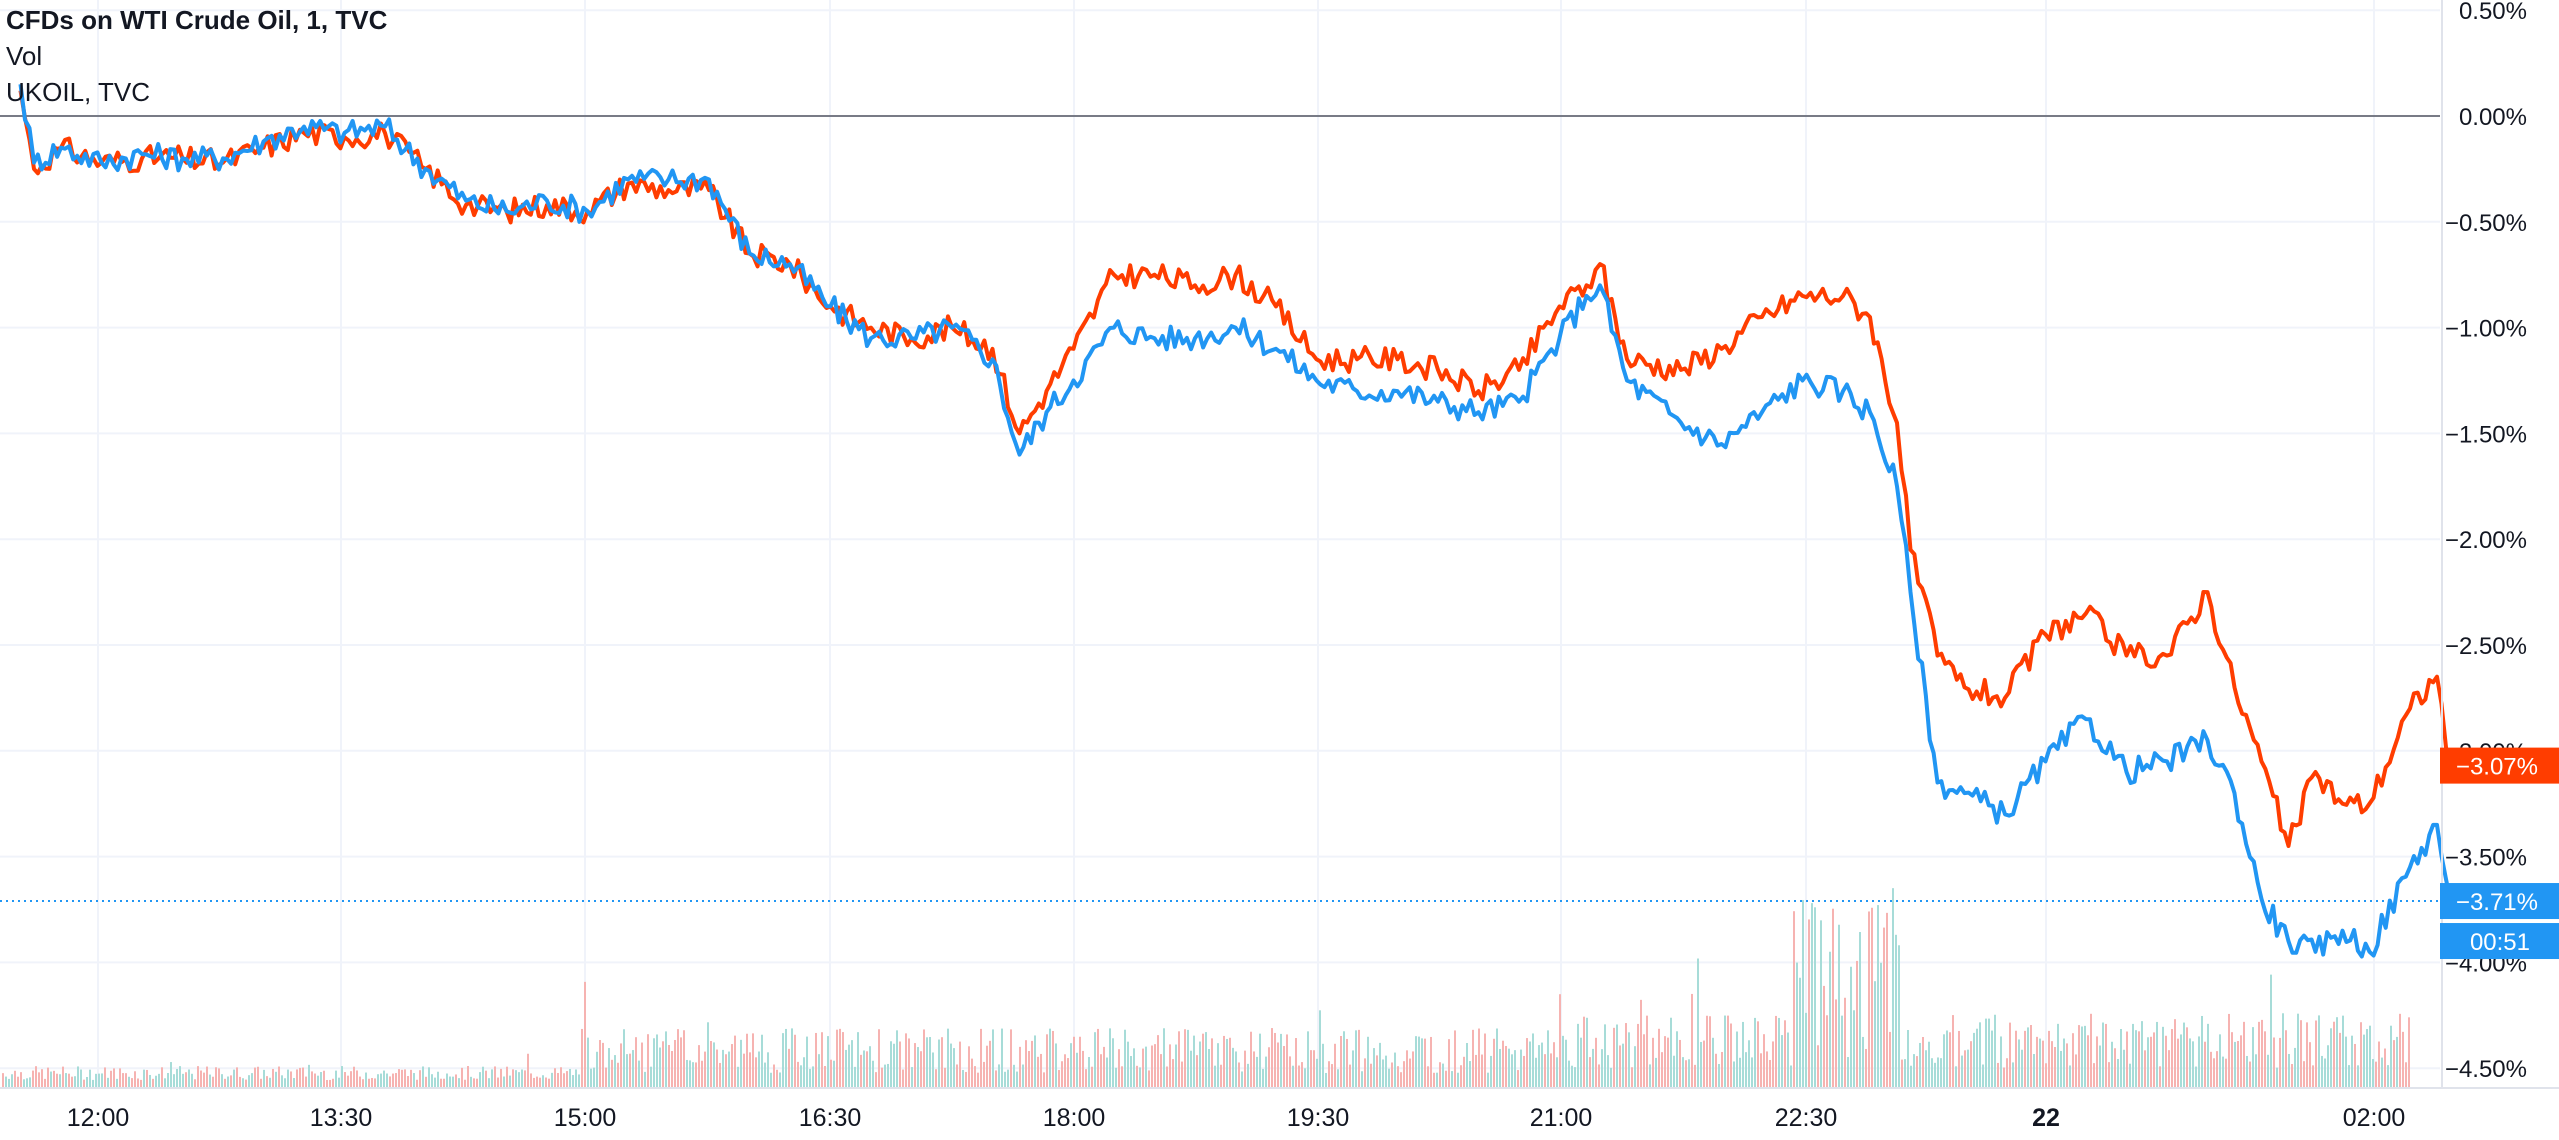 The height and width of the screenshot is (1140, 2559). What do you see at coordinates (2374, 1118) in the screenshot?
I see `time-axis-label: 02:00` at bounding box center [2374, 1118].